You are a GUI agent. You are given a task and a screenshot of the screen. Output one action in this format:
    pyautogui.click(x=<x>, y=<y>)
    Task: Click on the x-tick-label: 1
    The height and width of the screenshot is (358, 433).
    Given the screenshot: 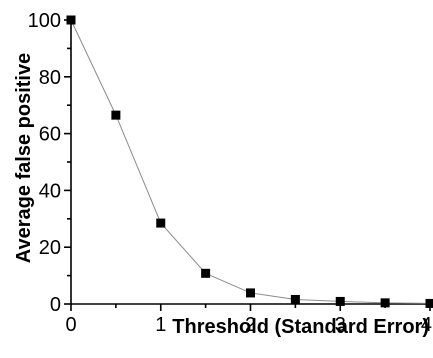 What is the action you would take?
    pyautogui.click(x=160, y=325)
    